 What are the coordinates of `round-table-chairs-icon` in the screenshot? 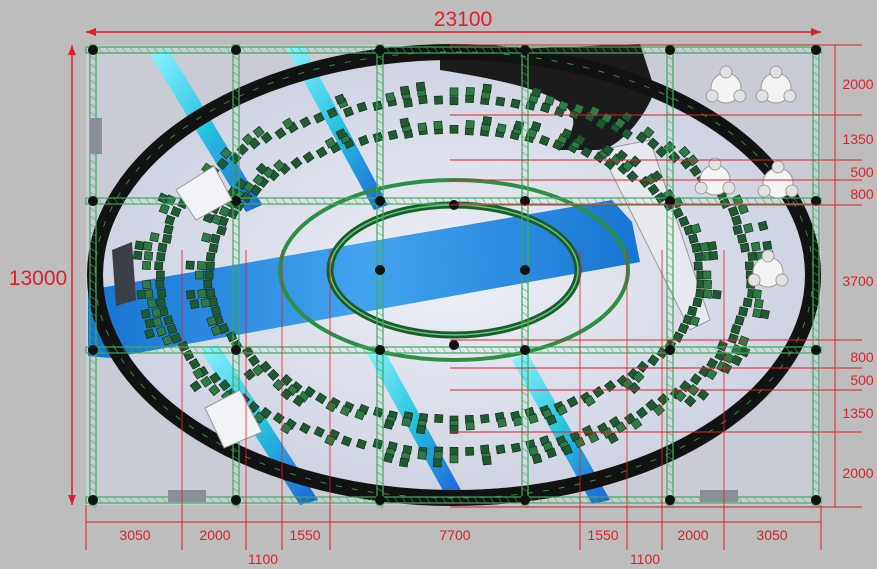 It's located at (726, 84).